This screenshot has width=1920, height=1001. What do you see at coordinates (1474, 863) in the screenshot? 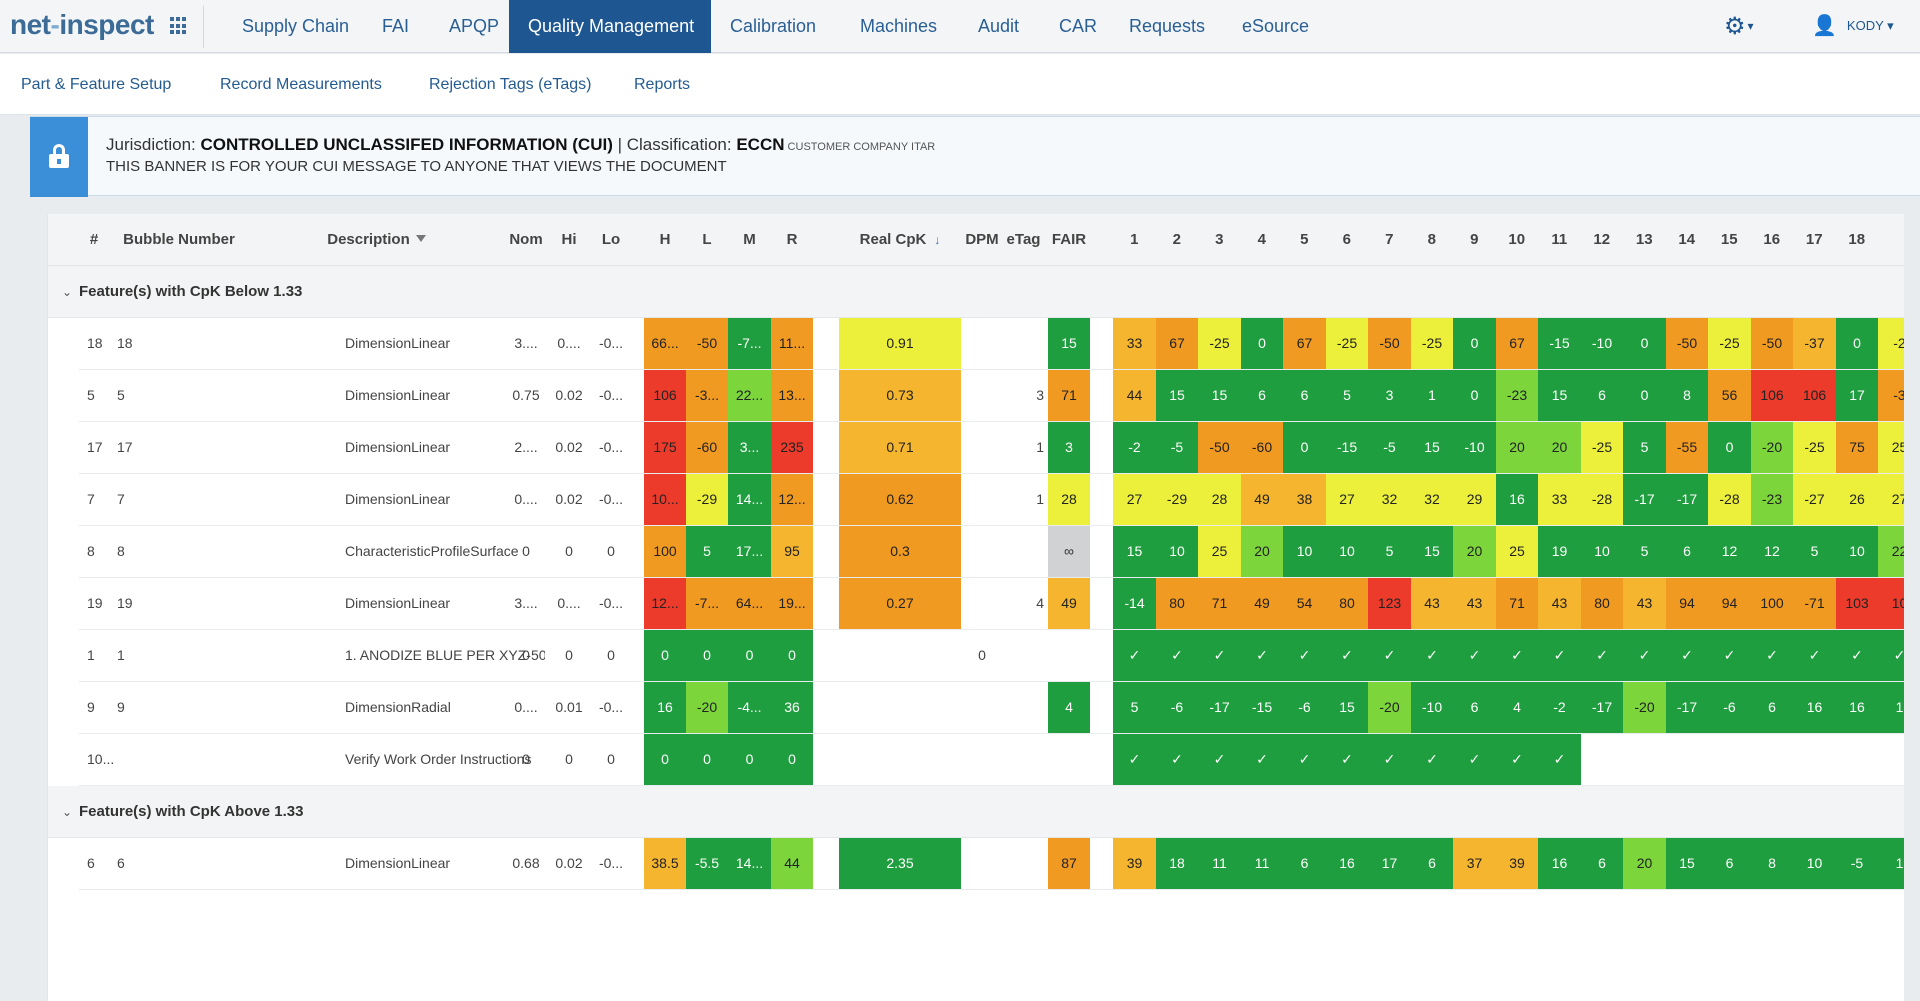
I see `sample-cell: 37` at bounding box center [1474, 863].